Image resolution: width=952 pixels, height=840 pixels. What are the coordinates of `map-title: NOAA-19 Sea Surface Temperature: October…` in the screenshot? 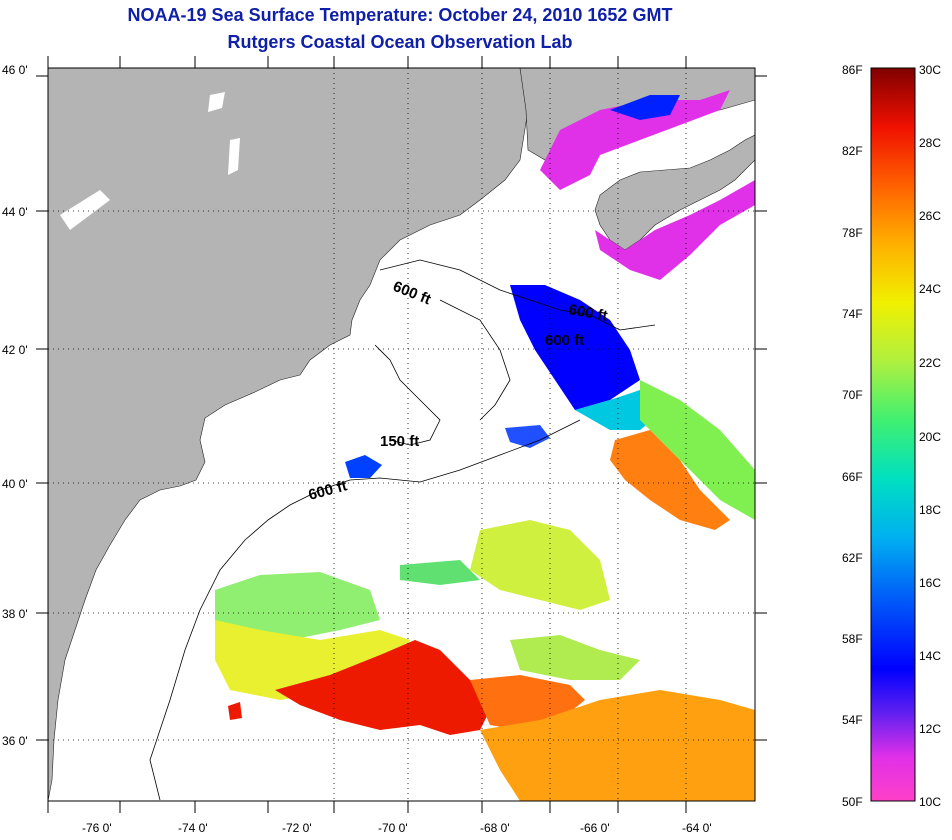 It's located at (400, 15).